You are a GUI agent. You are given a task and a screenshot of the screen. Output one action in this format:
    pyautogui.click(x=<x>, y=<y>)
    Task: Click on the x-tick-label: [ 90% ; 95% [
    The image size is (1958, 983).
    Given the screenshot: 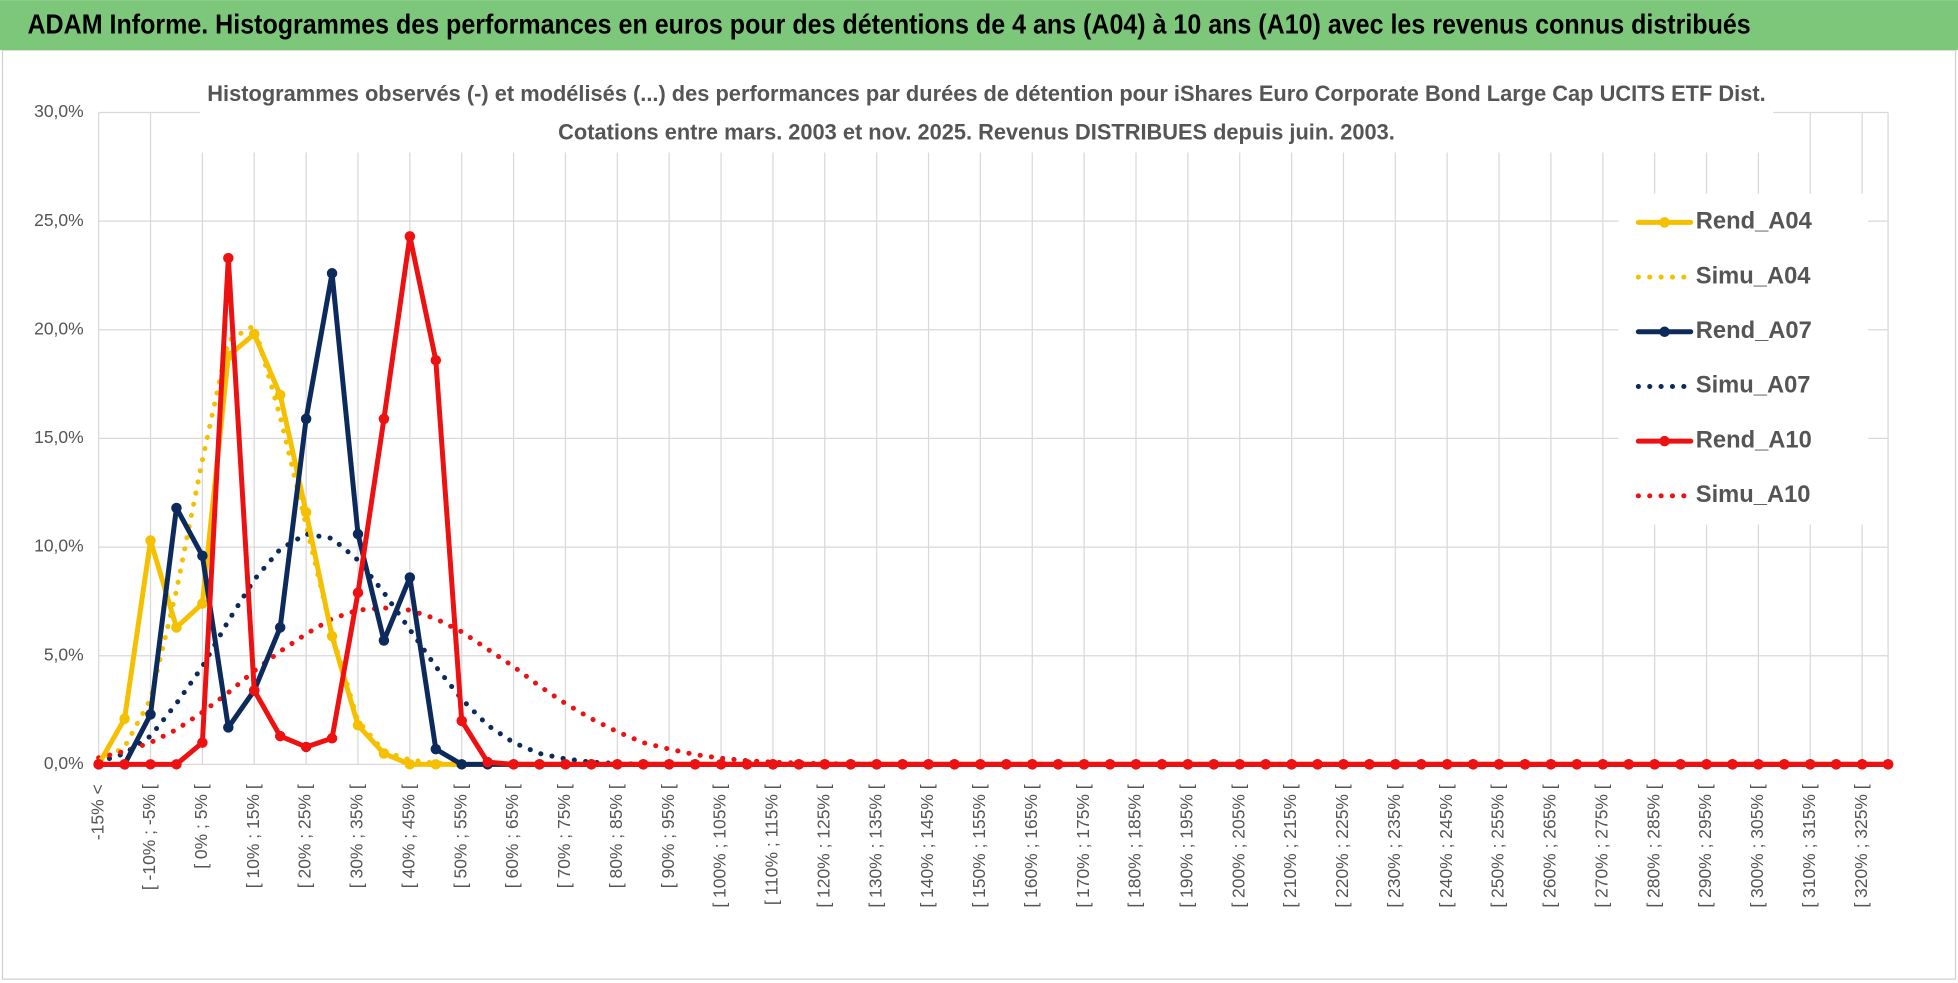 What is the action you would take?
    pyautogui.click(x=668, y=836)
    